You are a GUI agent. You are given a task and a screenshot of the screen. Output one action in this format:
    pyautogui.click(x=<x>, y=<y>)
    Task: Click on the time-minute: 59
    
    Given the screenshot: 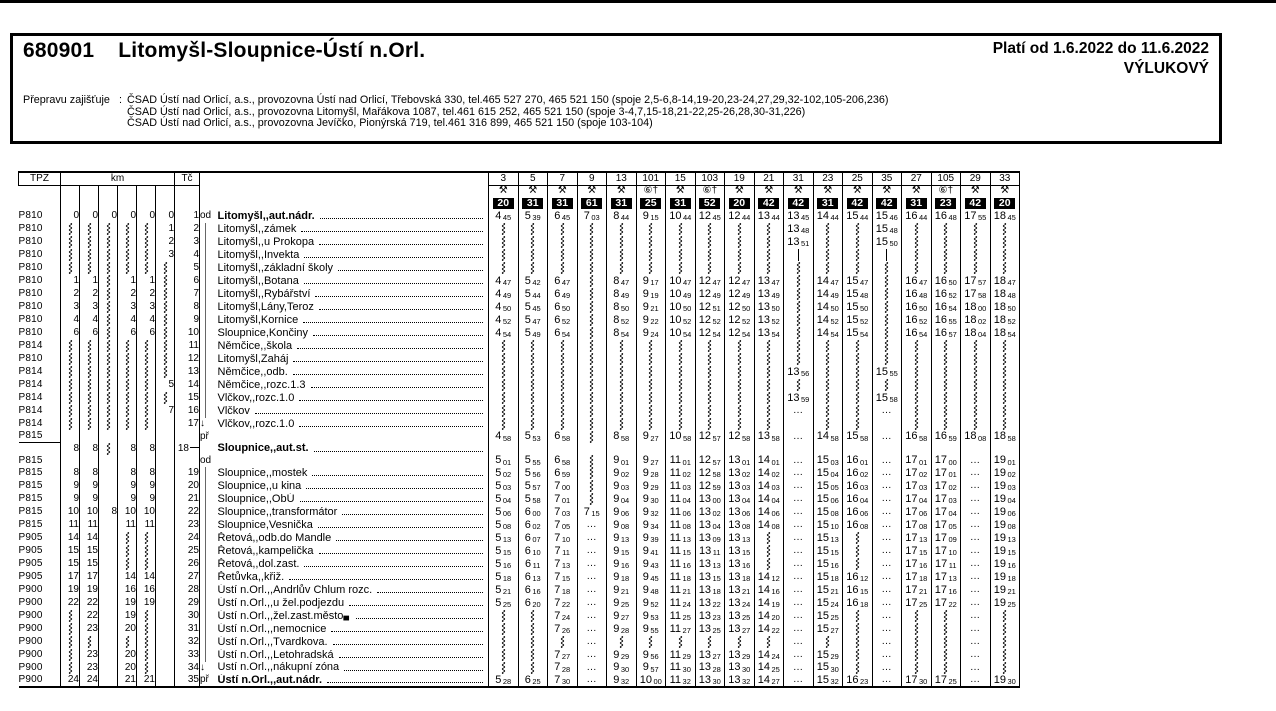 What is the action you would take?
    pyautogui.click(x=805, y=400)
    